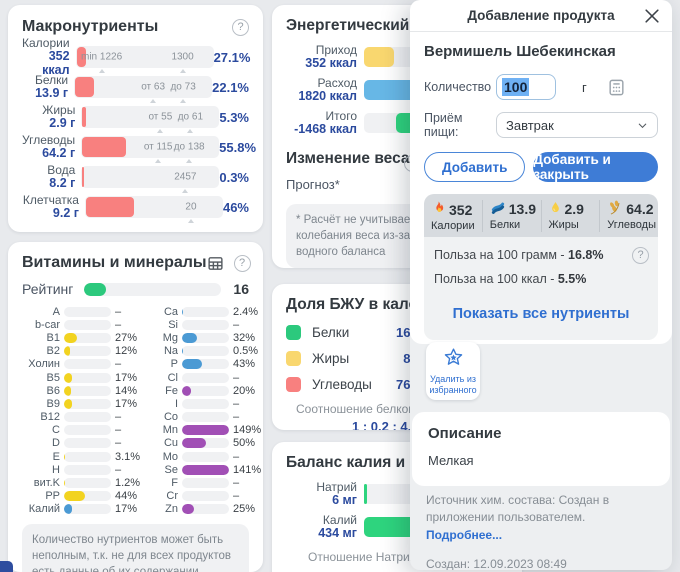 The height and width of the screenshot is (572, 680). What do you see at coordinates (331, 332) in the screenshot?
I see `bju-label: Белки` at bounding box center [331, 332].